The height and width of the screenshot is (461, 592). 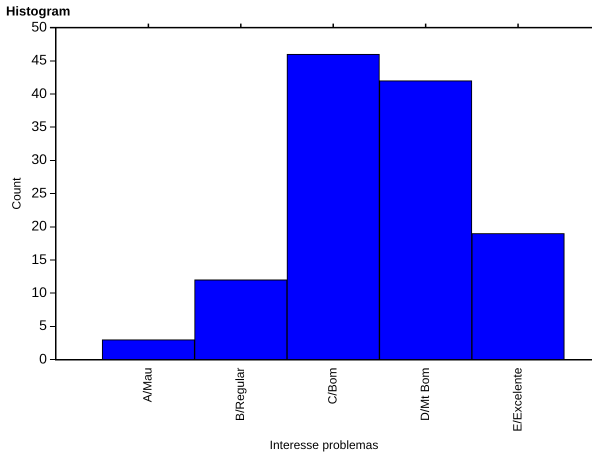 I want to click on y-tick-label: 15, so click(x=39, y=258).